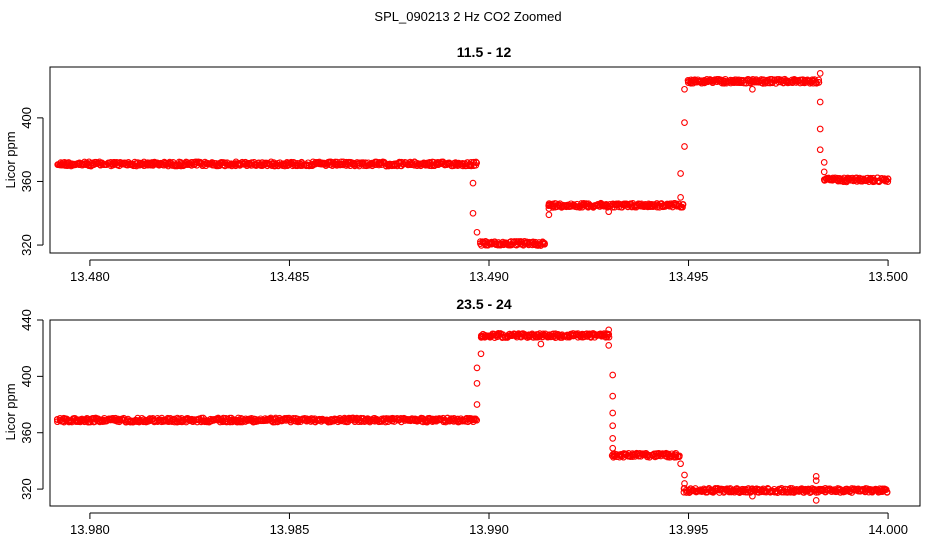  I want to click on panel-1-y-axis: 320 360 400, so click(31, 181).